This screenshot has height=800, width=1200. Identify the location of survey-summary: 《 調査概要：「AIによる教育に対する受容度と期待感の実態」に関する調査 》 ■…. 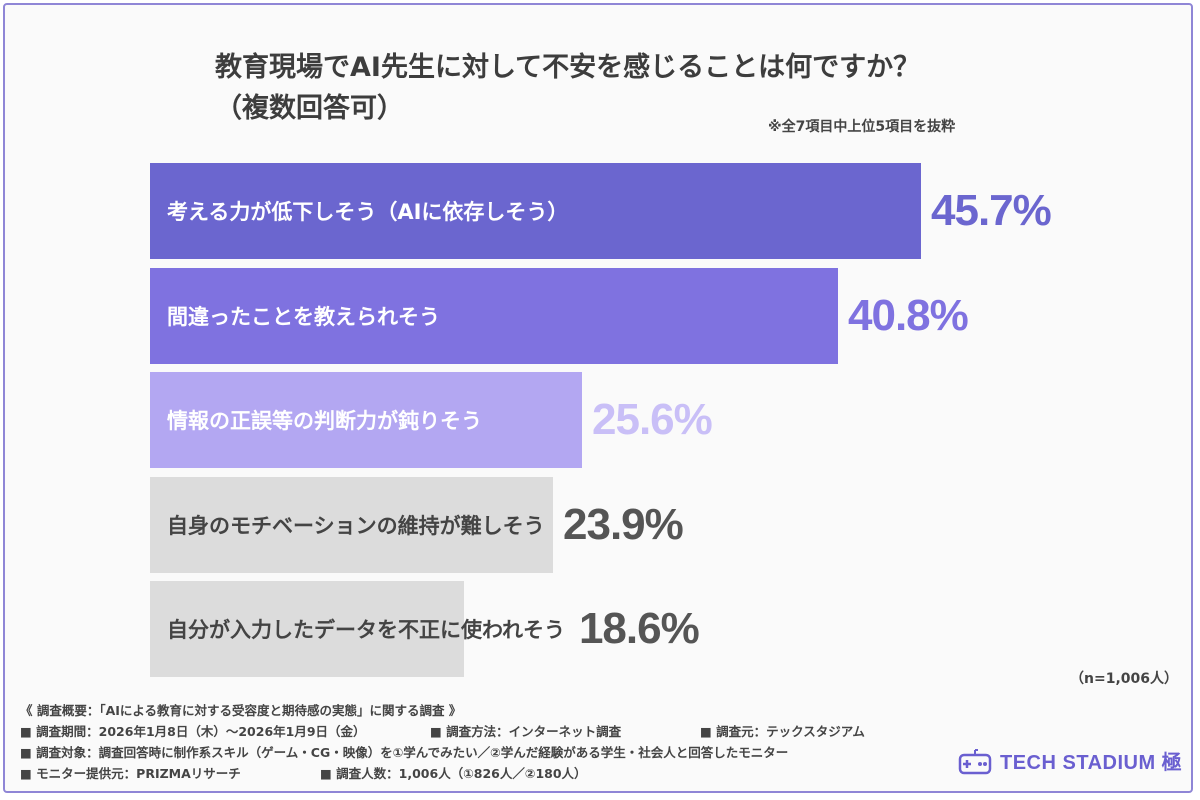
(480, 742).